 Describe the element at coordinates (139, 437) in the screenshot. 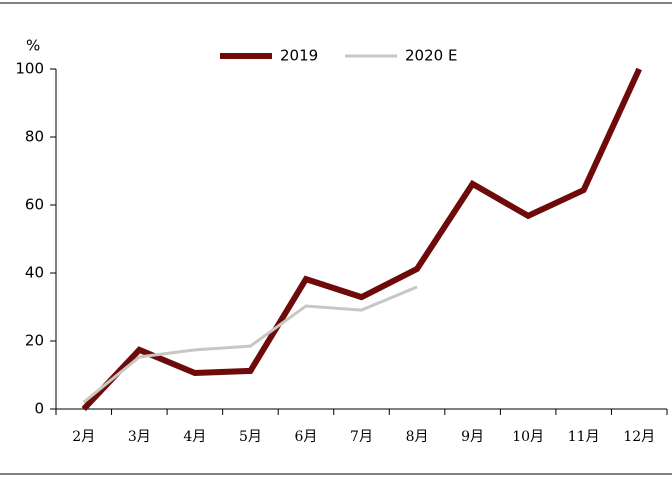

I see `x-tick-label: 3月` at that location.